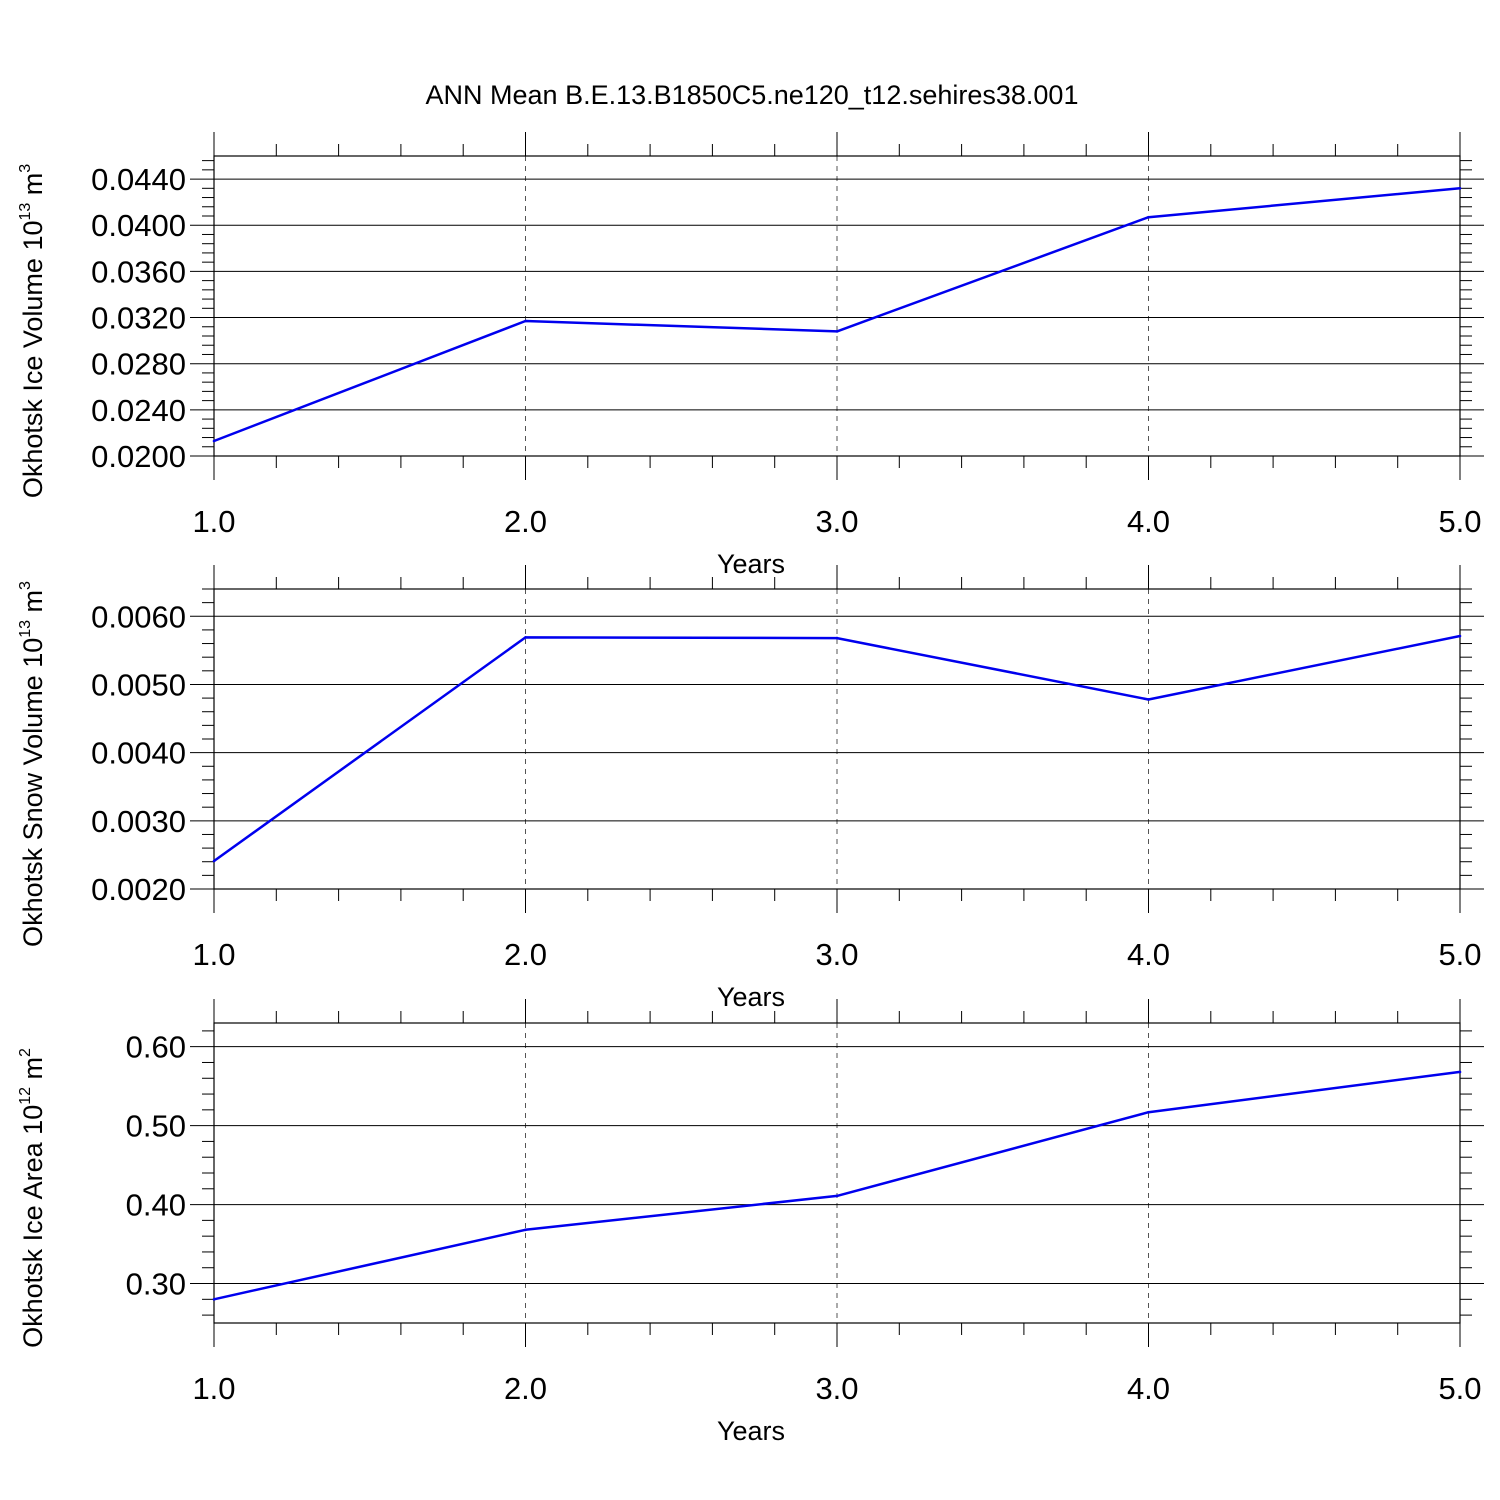 This screenshot has height=1500, width=1500. What do you see at coordinates (33, 792) in the screenshot?
I see `y-axis-label-text: Okhotsk Snow Volume 10` at bounding box center [33, 792].